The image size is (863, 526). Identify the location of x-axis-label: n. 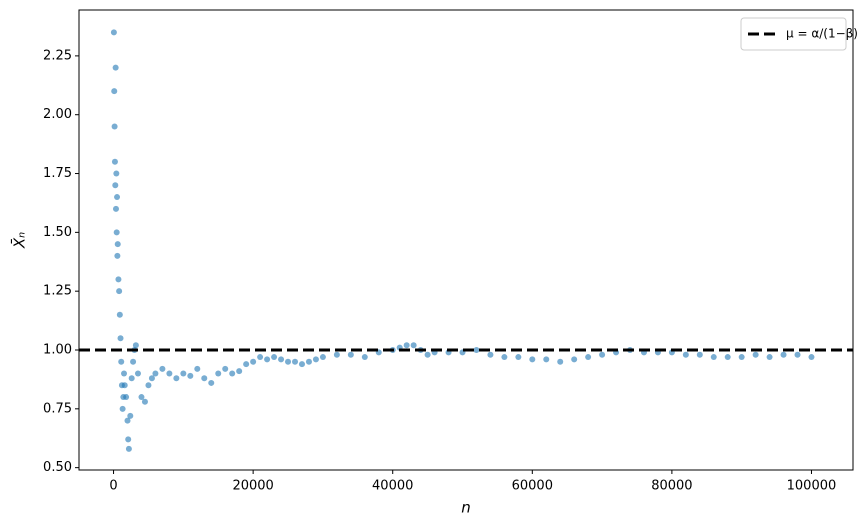
(466, 508).